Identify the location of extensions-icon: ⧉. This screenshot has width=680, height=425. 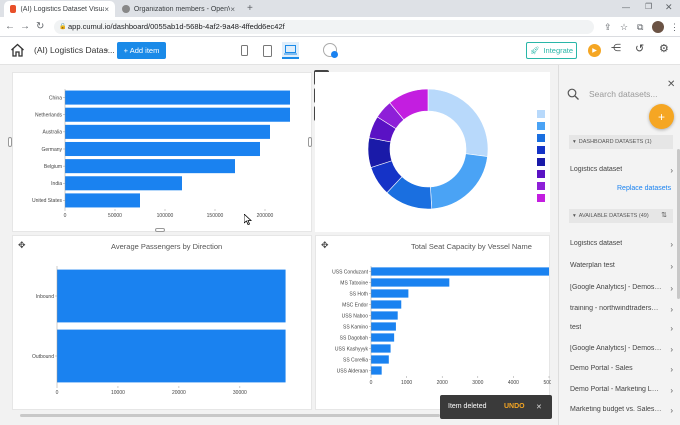
(640, 27).